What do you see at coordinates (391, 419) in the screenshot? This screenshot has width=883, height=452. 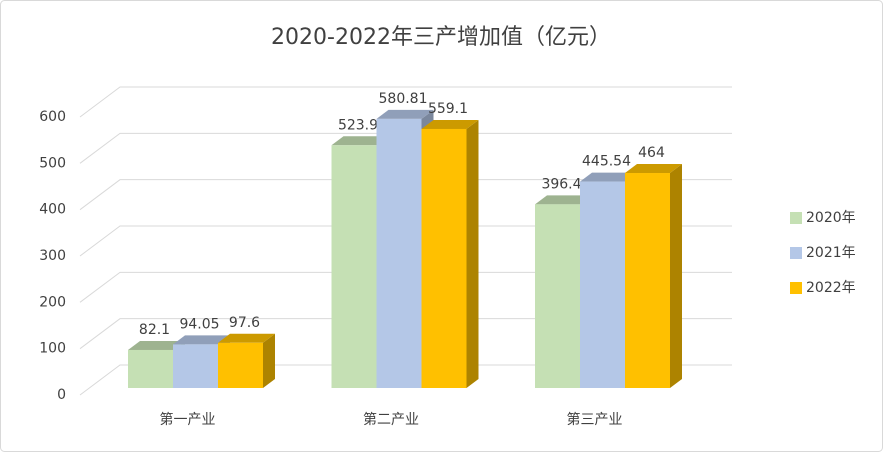 I see `x-tick-label: 第二产业` at bounding box center [391, 419].